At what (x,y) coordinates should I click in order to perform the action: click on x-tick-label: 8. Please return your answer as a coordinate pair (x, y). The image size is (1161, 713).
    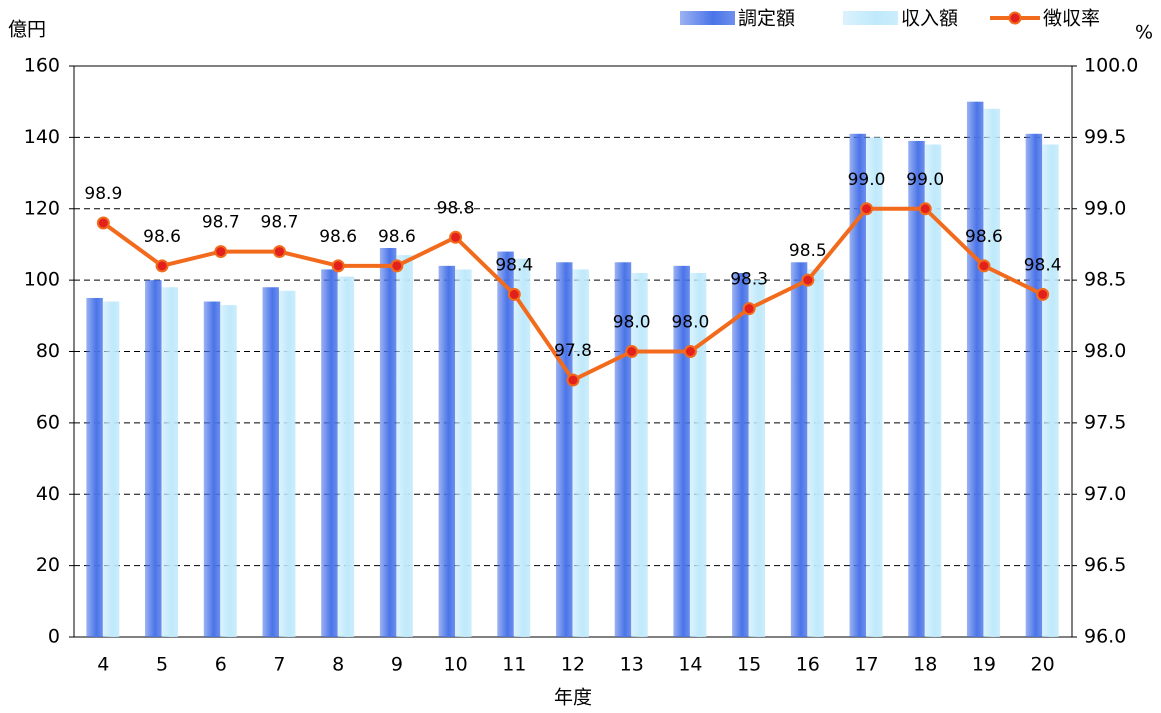
    Looking at the image, I should click on (338, 665).